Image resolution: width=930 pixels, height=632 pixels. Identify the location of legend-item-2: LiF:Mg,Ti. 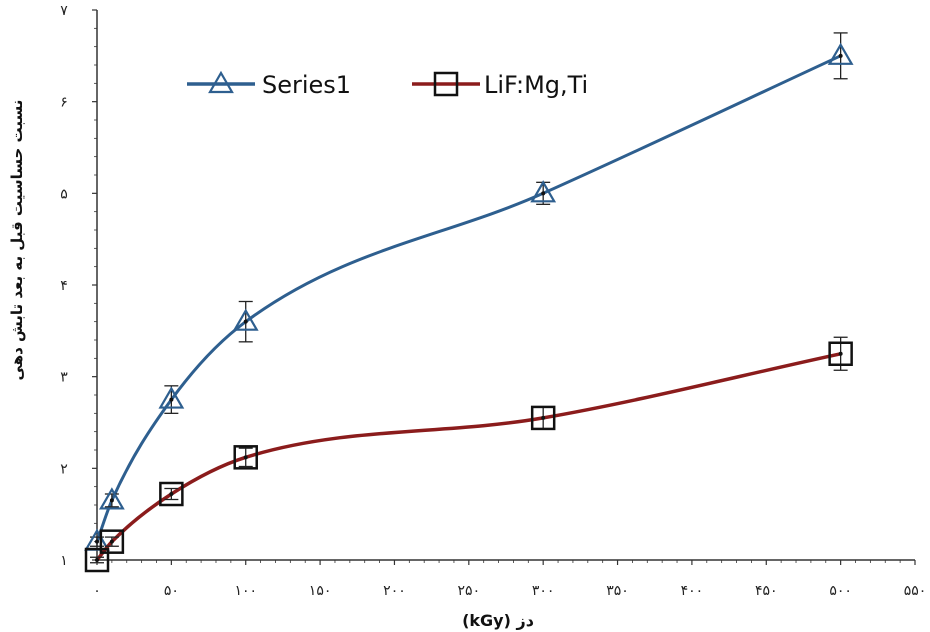
(500, 85).